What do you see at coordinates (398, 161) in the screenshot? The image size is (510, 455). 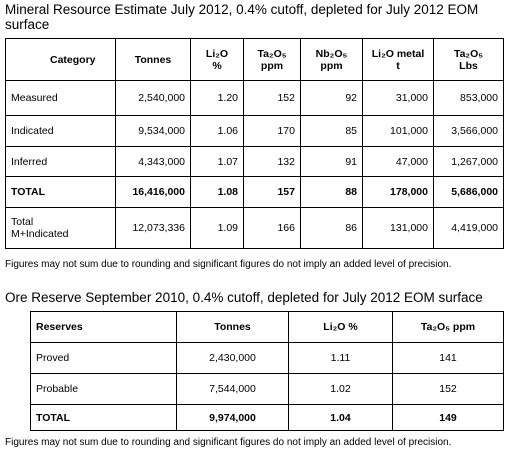 I see `table-cell: 47,000` at bounding box center [398, 161].